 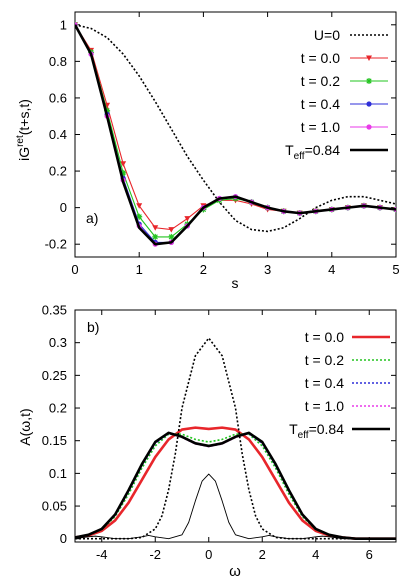 I want to click on panel-b-xtick-label: 0, so click(x=208, y=554).